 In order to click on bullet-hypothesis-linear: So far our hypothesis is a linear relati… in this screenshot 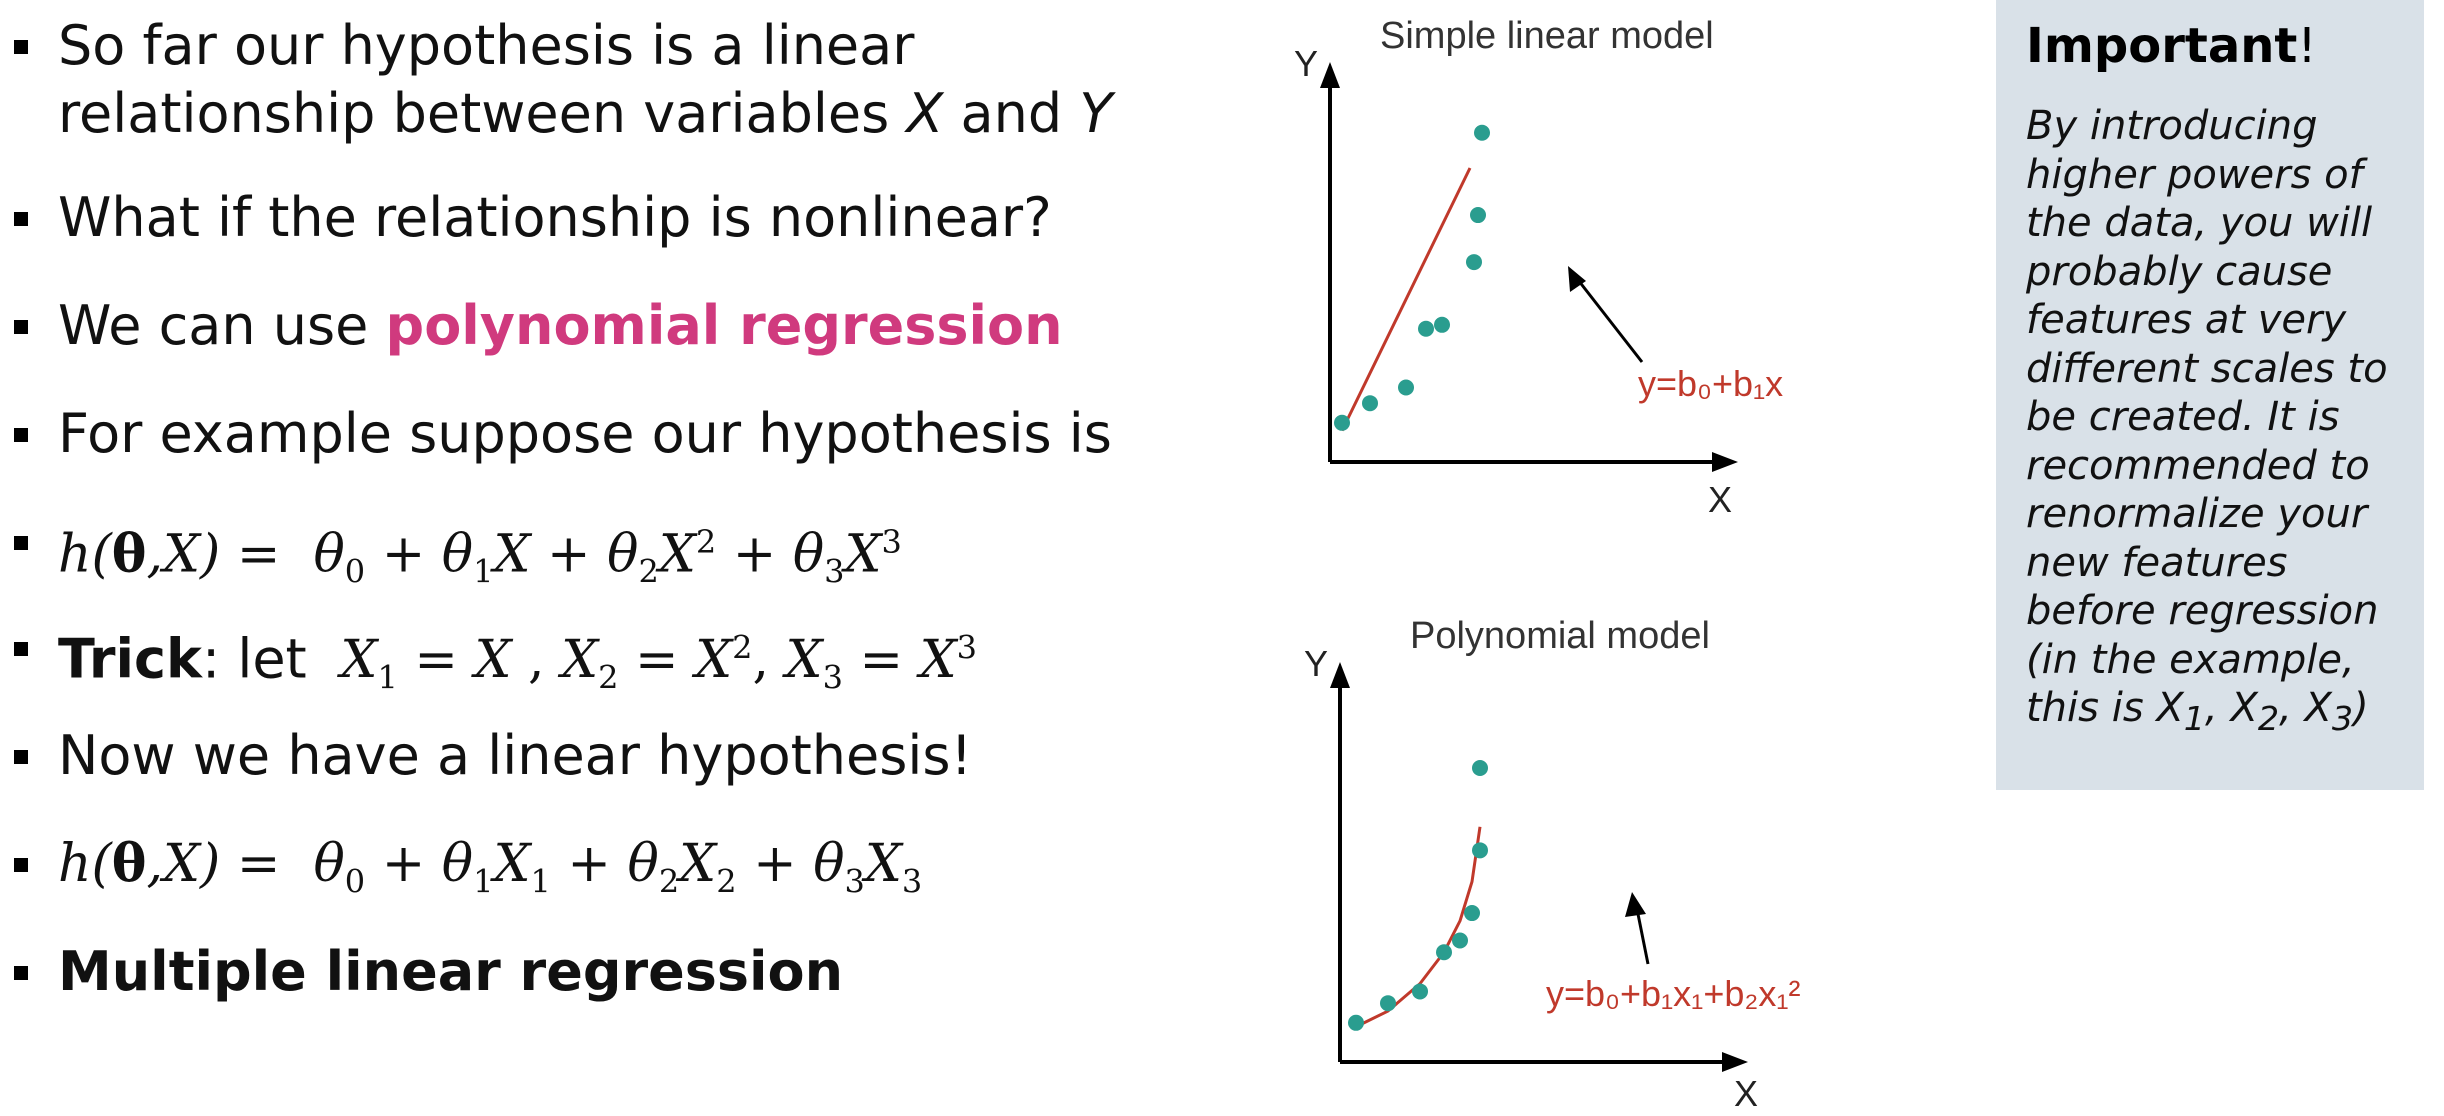, I will do `click(556, 80)`.